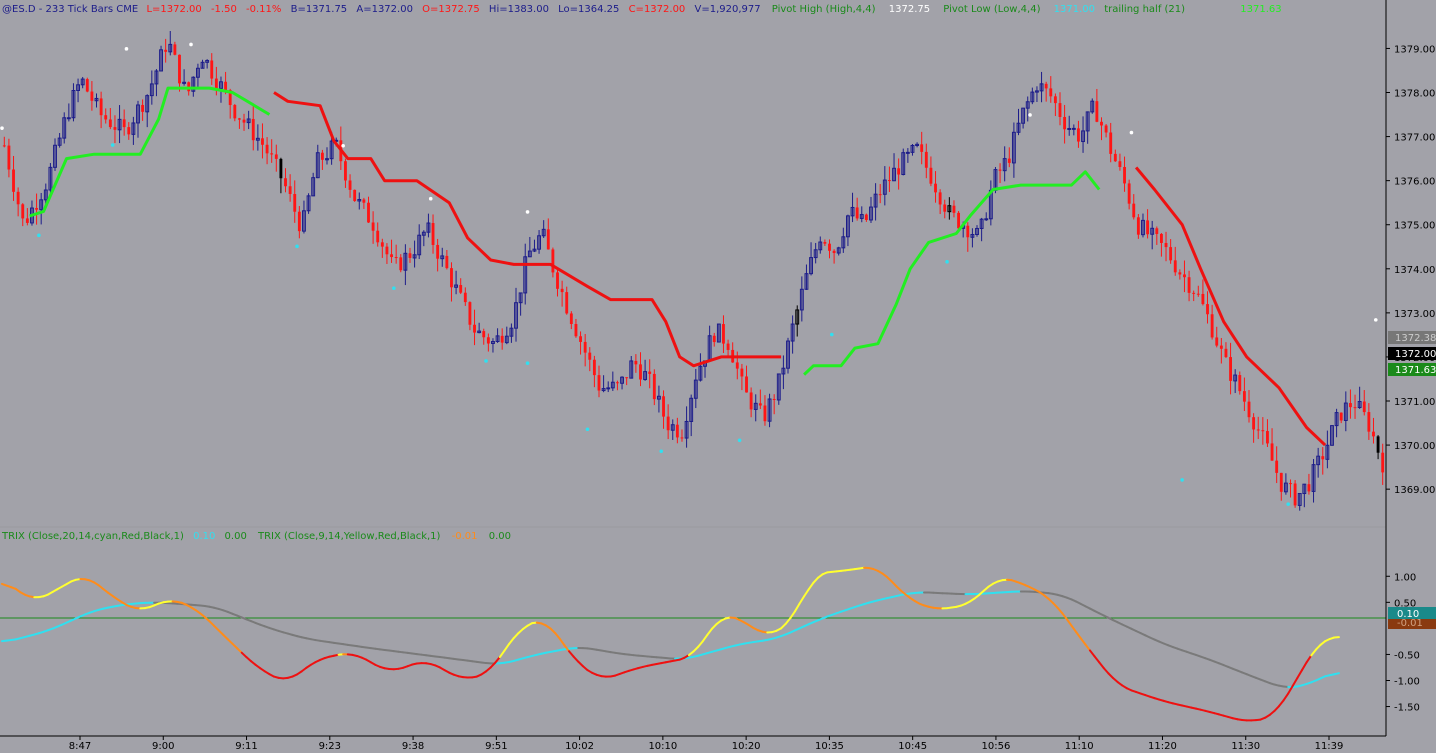  Describe the element at coordinates (1144, 9) in the screenshot. I see `trailing-label: trailing half (21)` at that location.